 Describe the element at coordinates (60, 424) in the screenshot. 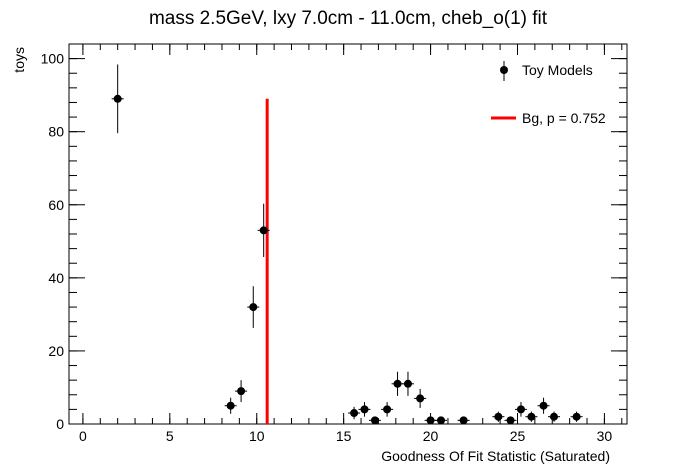

I see `y-tick-label: 0` at that location.